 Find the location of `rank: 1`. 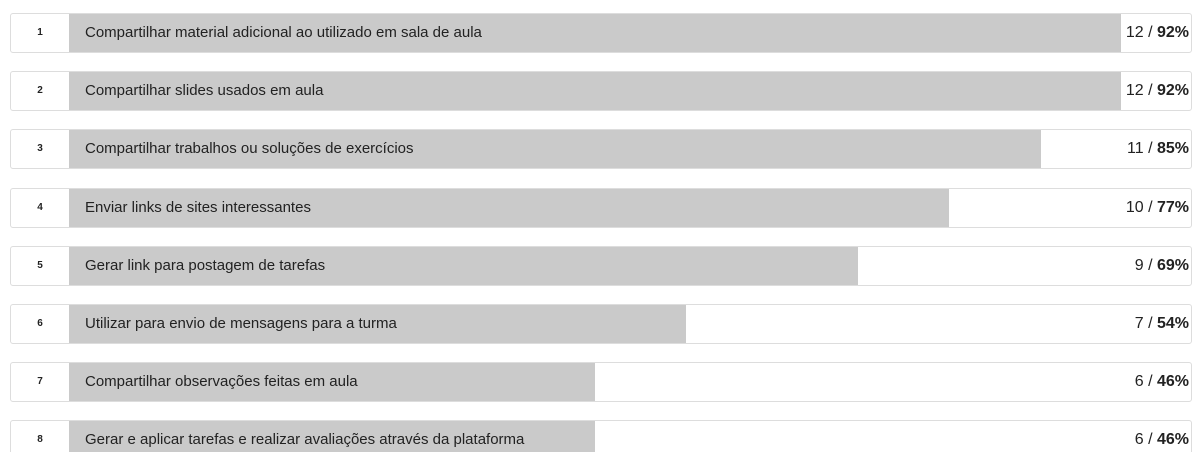

rank: 1 is located at coordinates (40, 32).